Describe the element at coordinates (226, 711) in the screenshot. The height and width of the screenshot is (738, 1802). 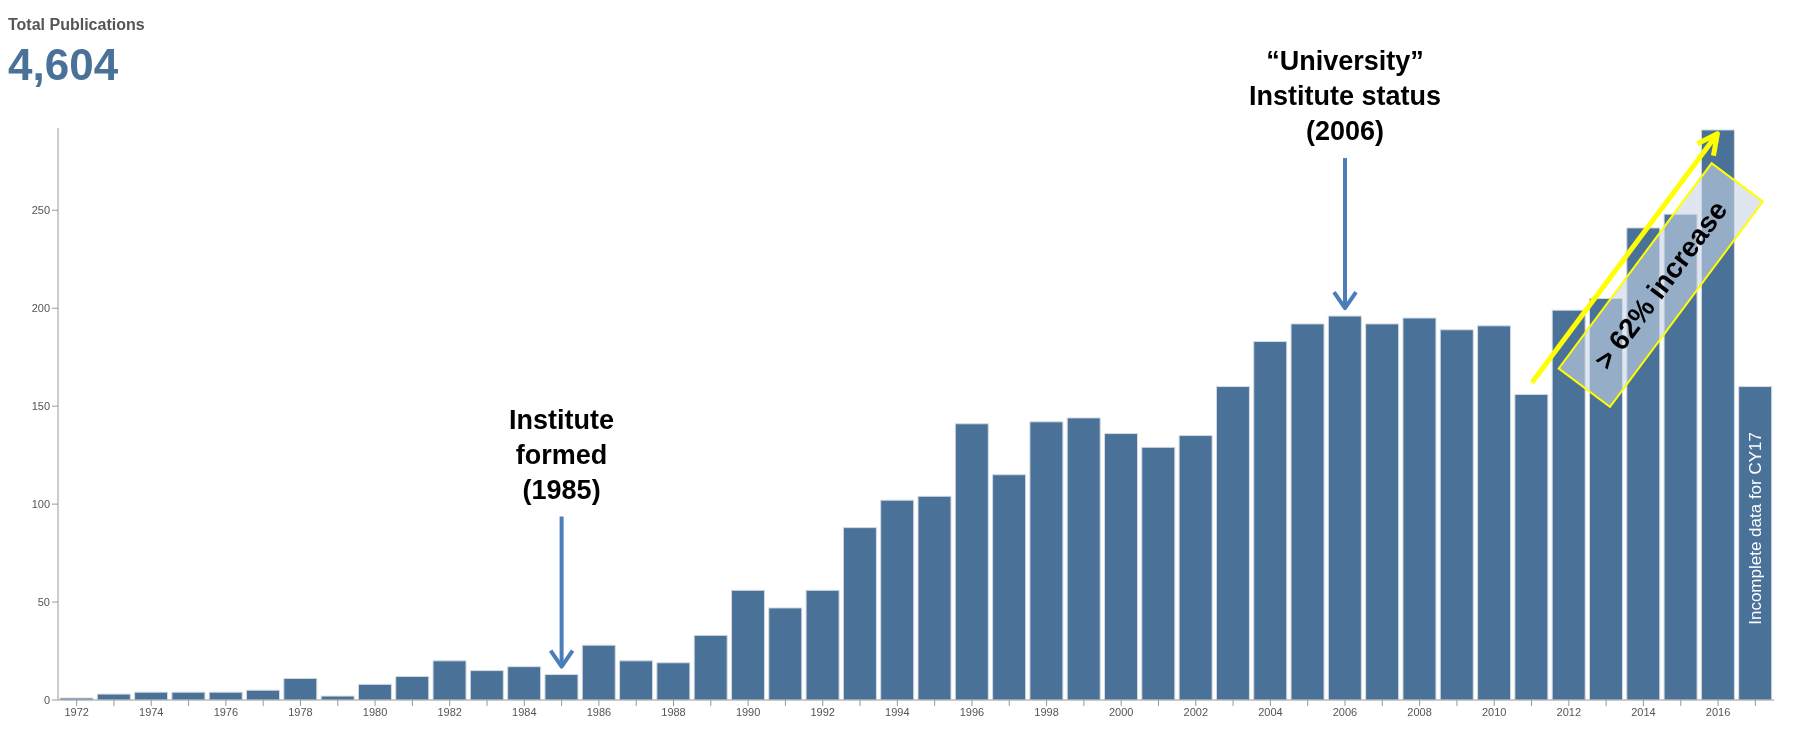
I see `x-tick-label: 1976` at that location.